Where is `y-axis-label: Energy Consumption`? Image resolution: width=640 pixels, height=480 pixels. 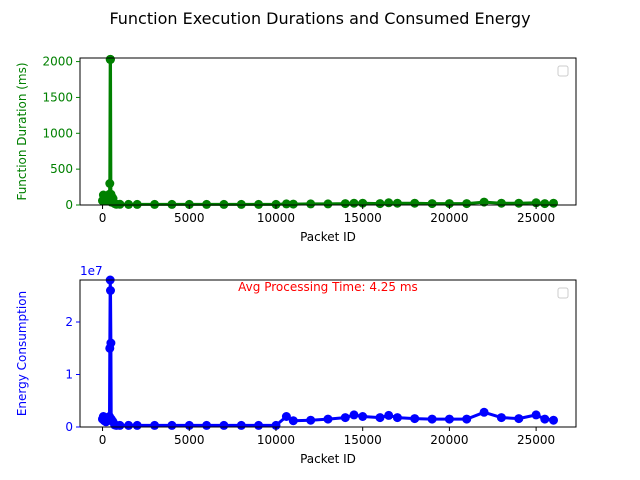 y-axis-label: Energy Consumption is located at coordinates (22, 353).